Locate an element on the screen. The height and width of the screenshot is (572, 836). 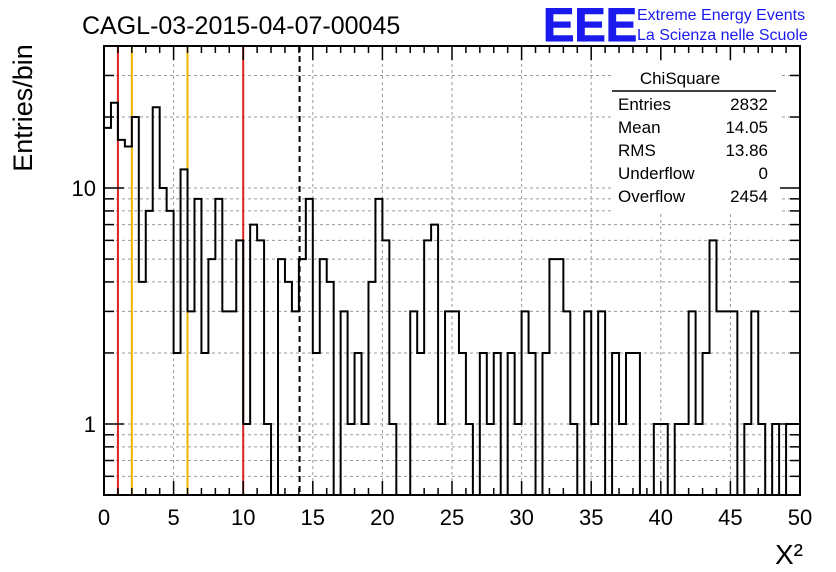
x-tick-label: 50 is located at coordinates (800, 517).